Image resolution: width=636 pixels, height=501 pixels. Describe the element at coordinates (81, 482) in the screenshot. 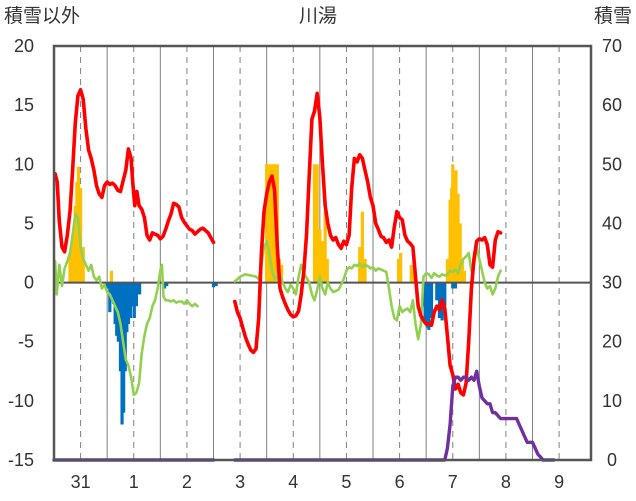

I see `x-tick-label: 31` at that location.